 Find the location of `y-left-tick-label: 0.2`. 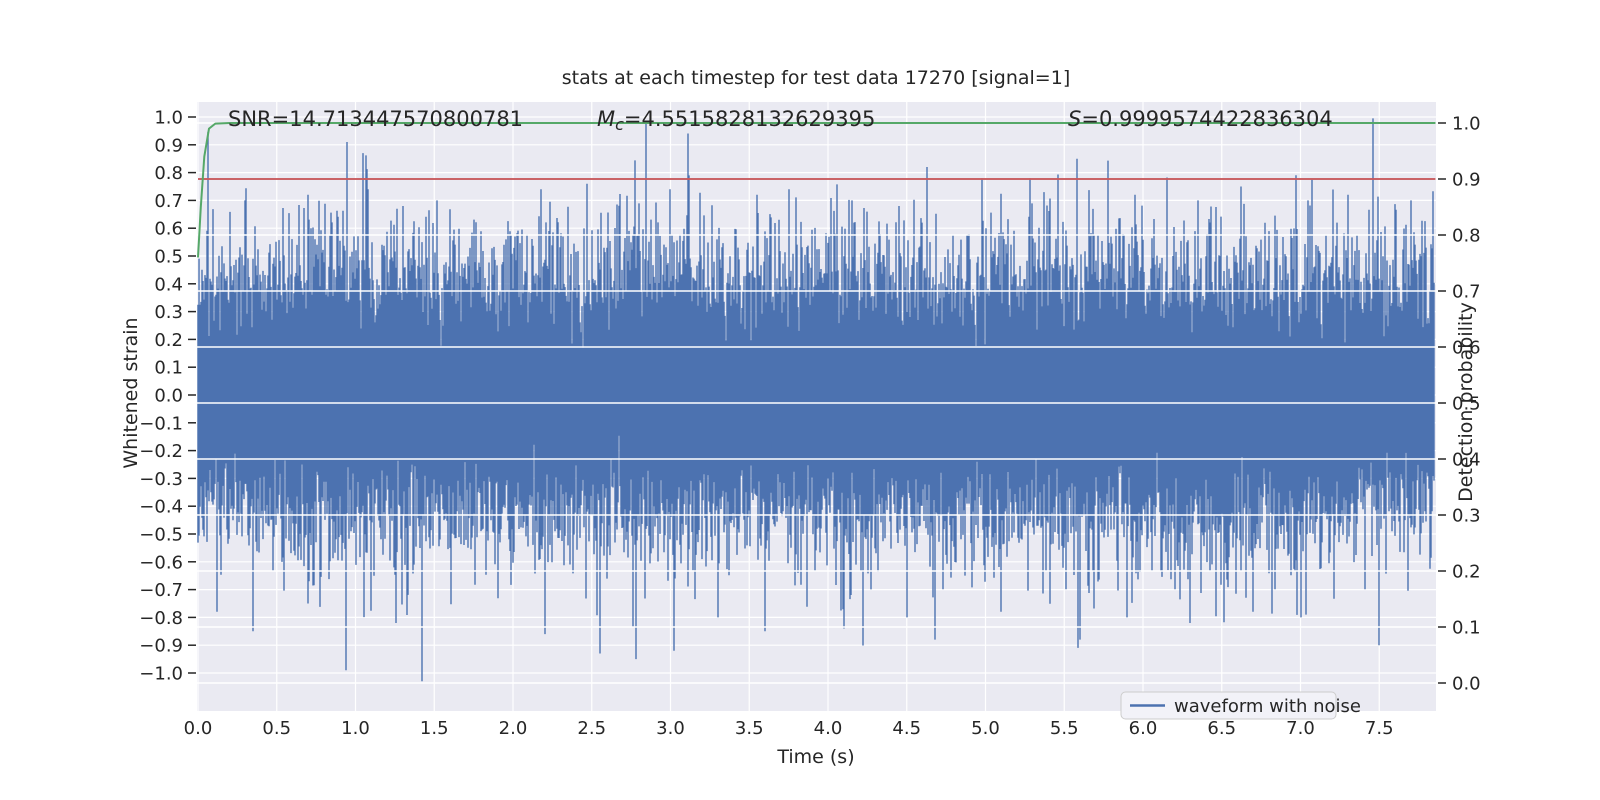

y-left-tick-label: 0.2 is located at coordinates (168, 340).